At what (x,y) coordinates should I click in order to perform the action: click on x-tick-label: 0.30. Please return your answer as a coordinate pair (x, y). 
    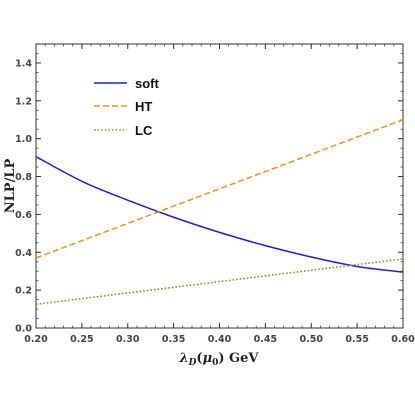
    Looking at the image, I should click on (128, 339).